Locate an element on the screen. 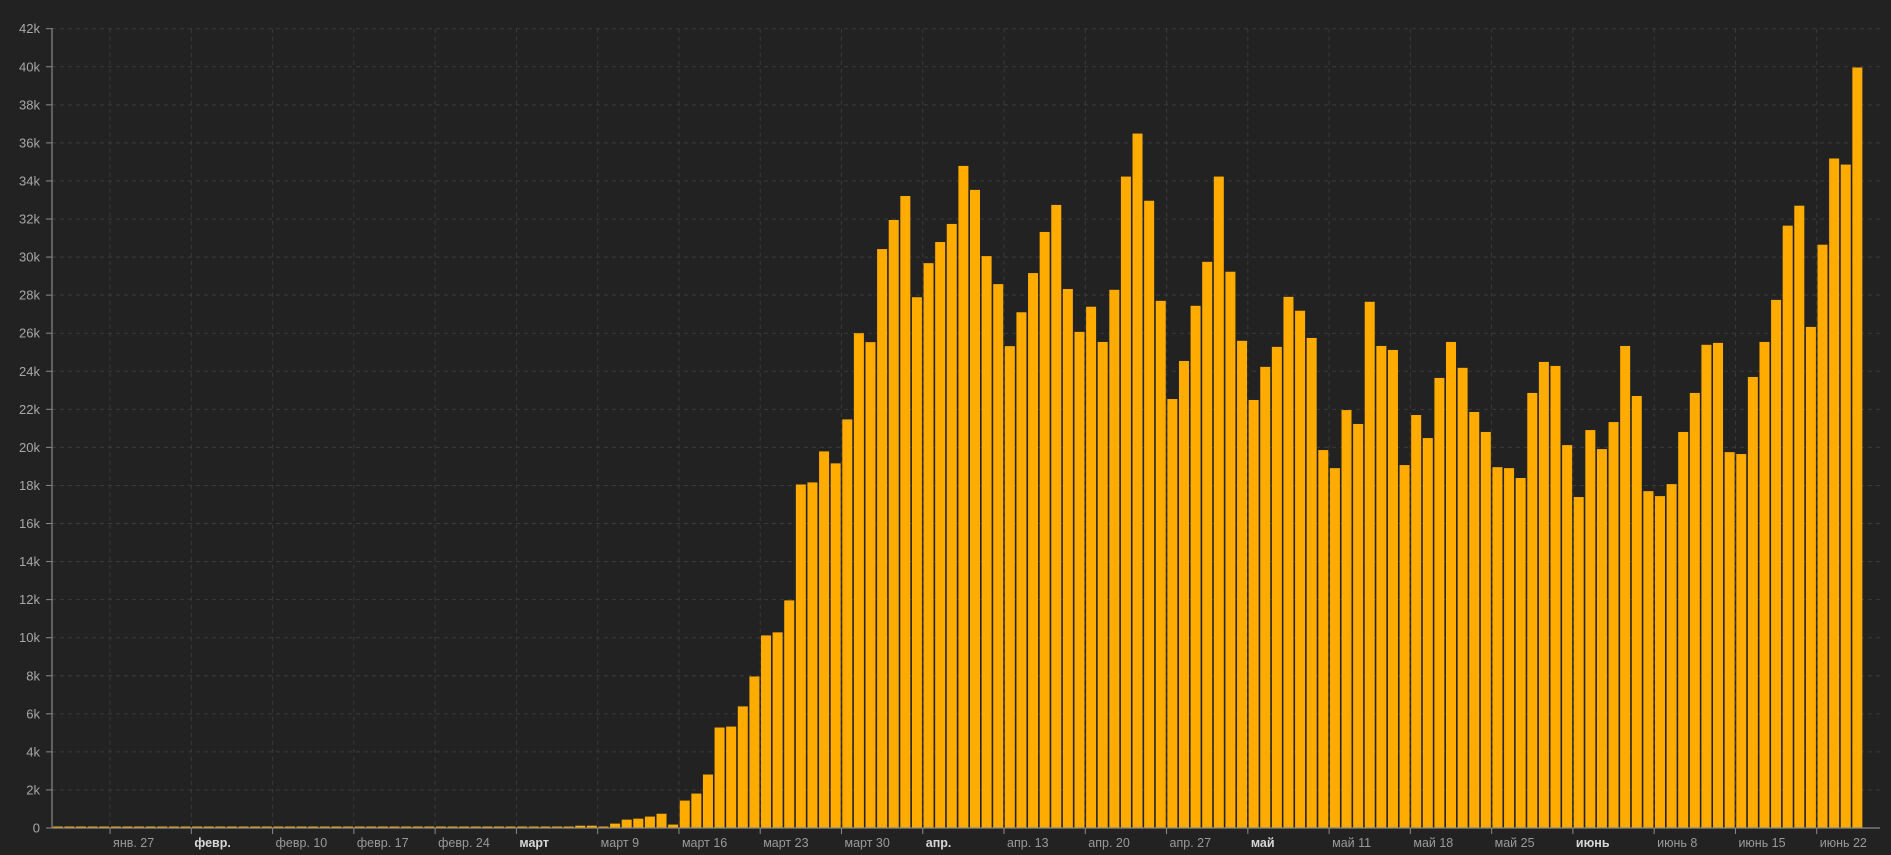 Image resolution: width=1891 pixels, height=855 pixels. y-tick-label: 14k is located at coordinates (29, 561).